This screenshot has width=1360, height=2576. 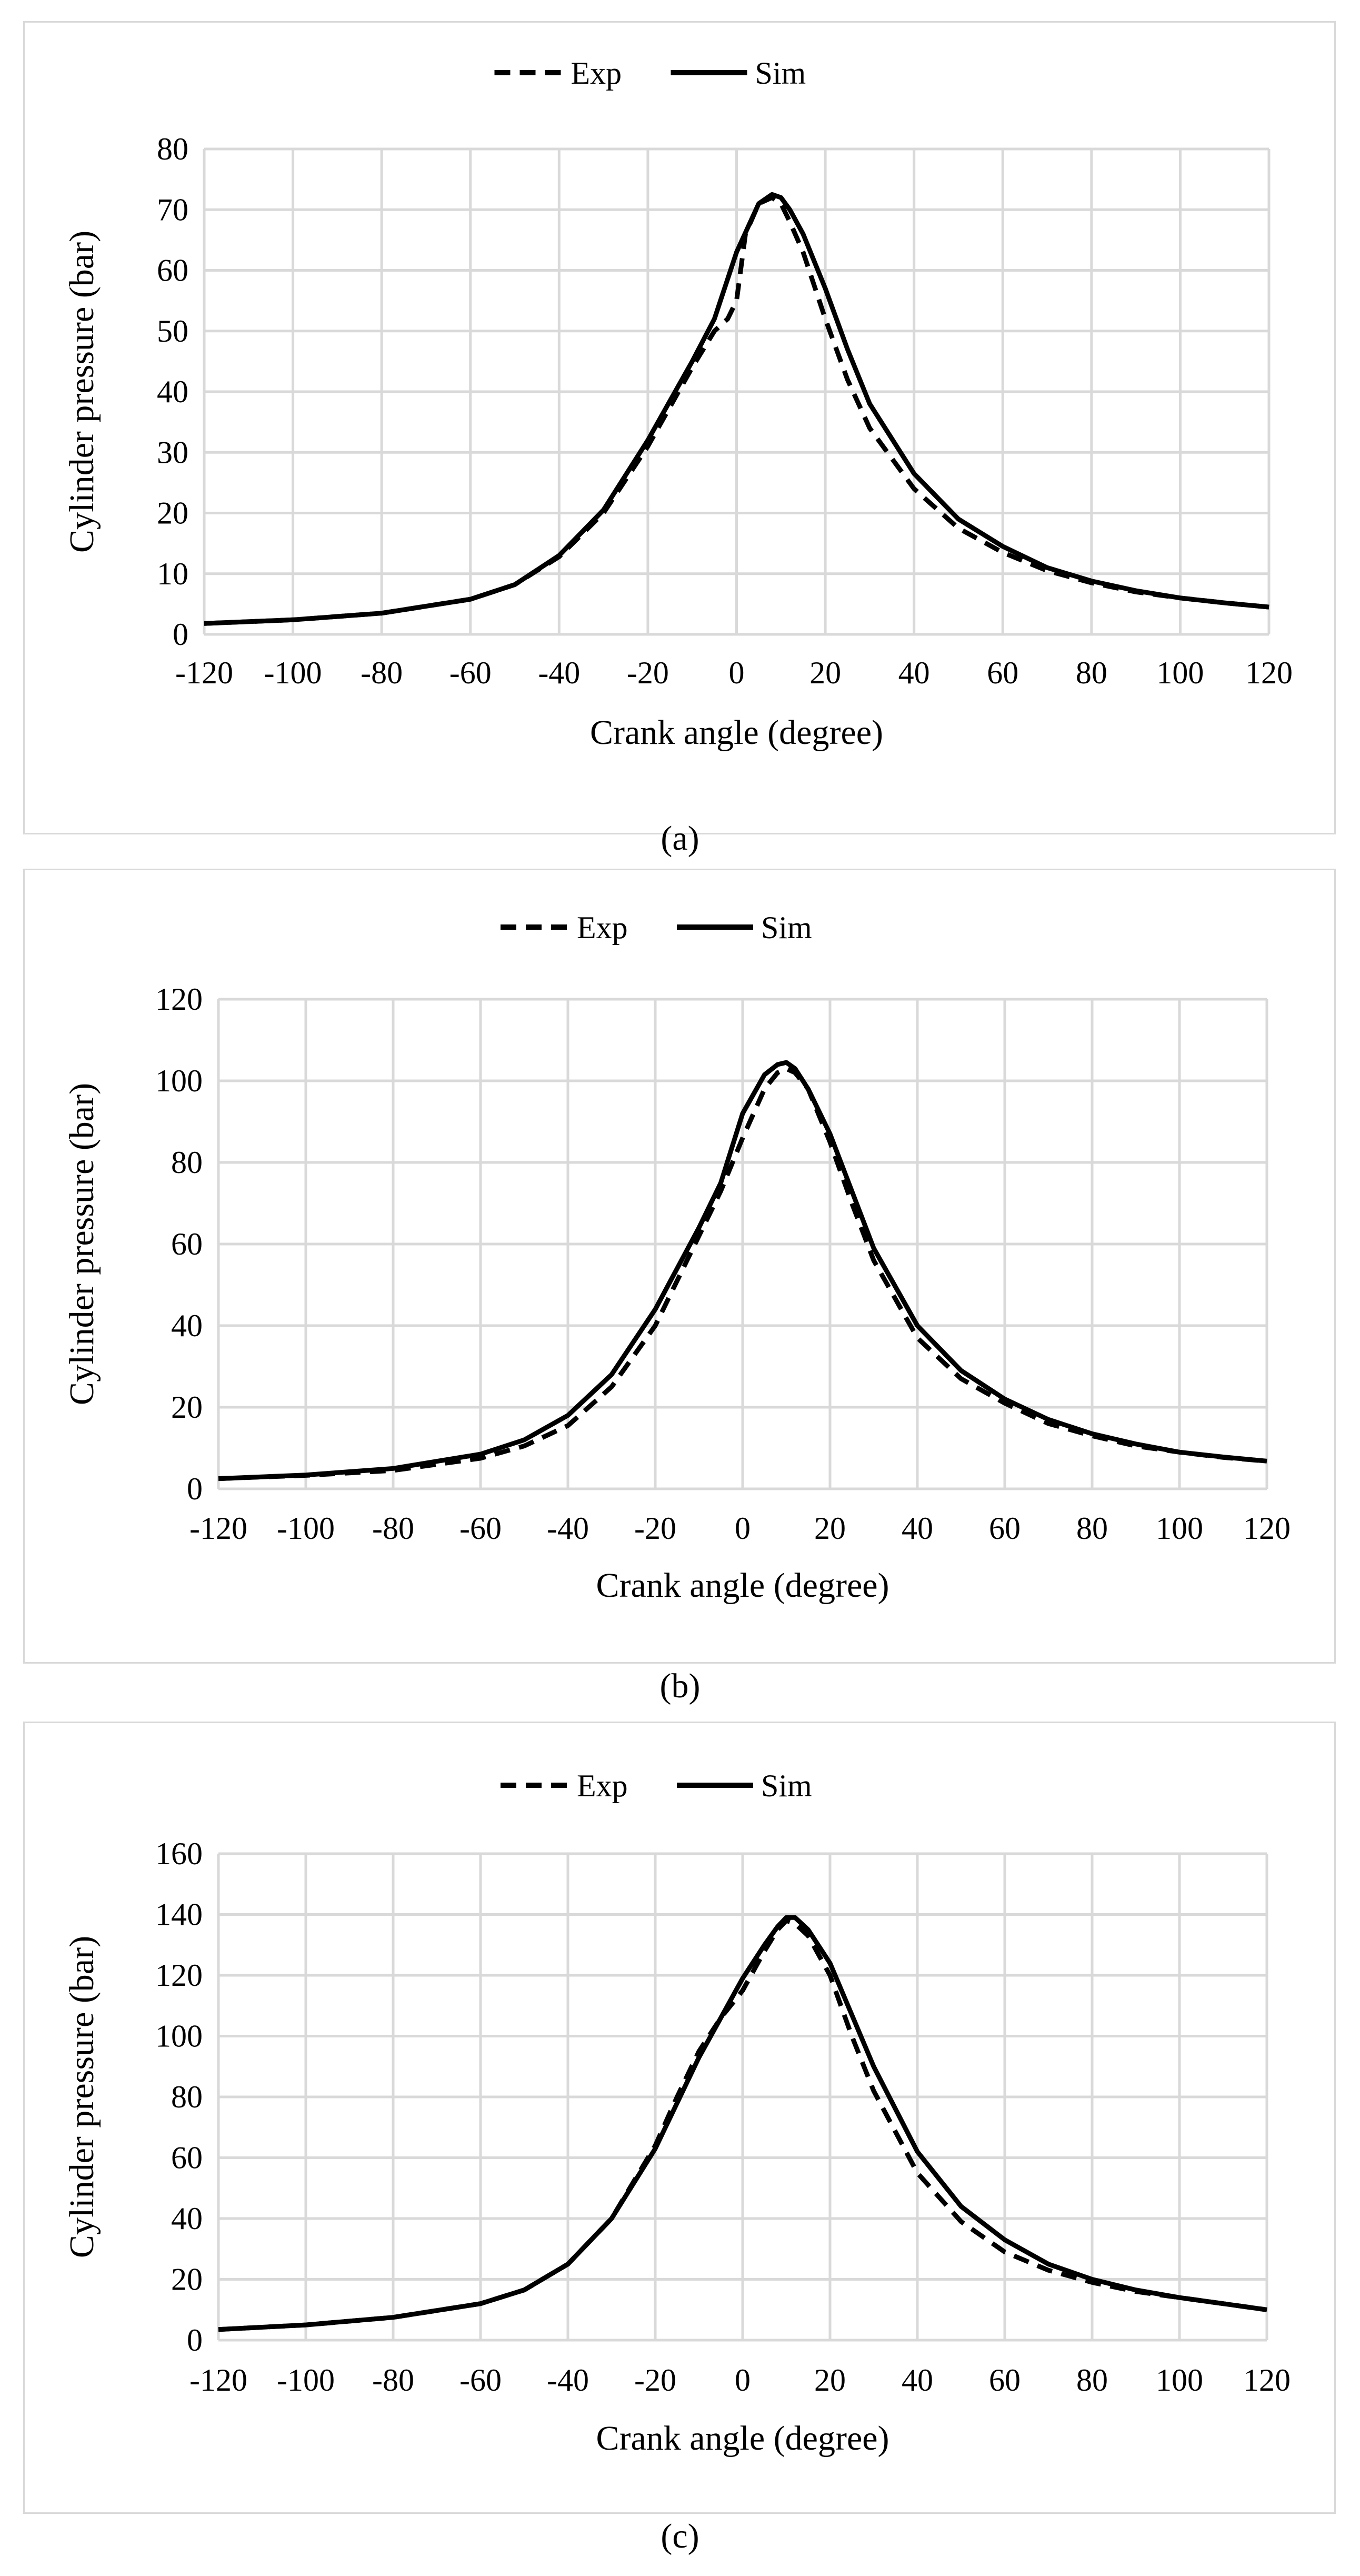 What do you see at coordinates (172, 573) in the screenshot?
I see `y-tick-label: 10` at bounding box center [172, 573].